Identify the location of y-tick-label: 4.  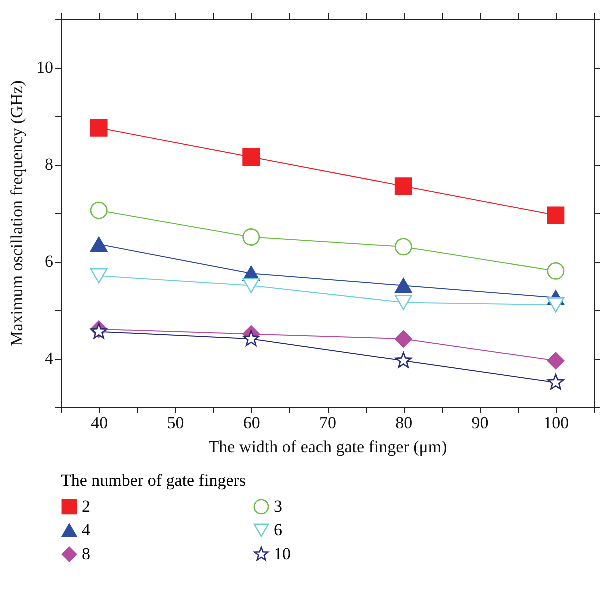
(49, 358).